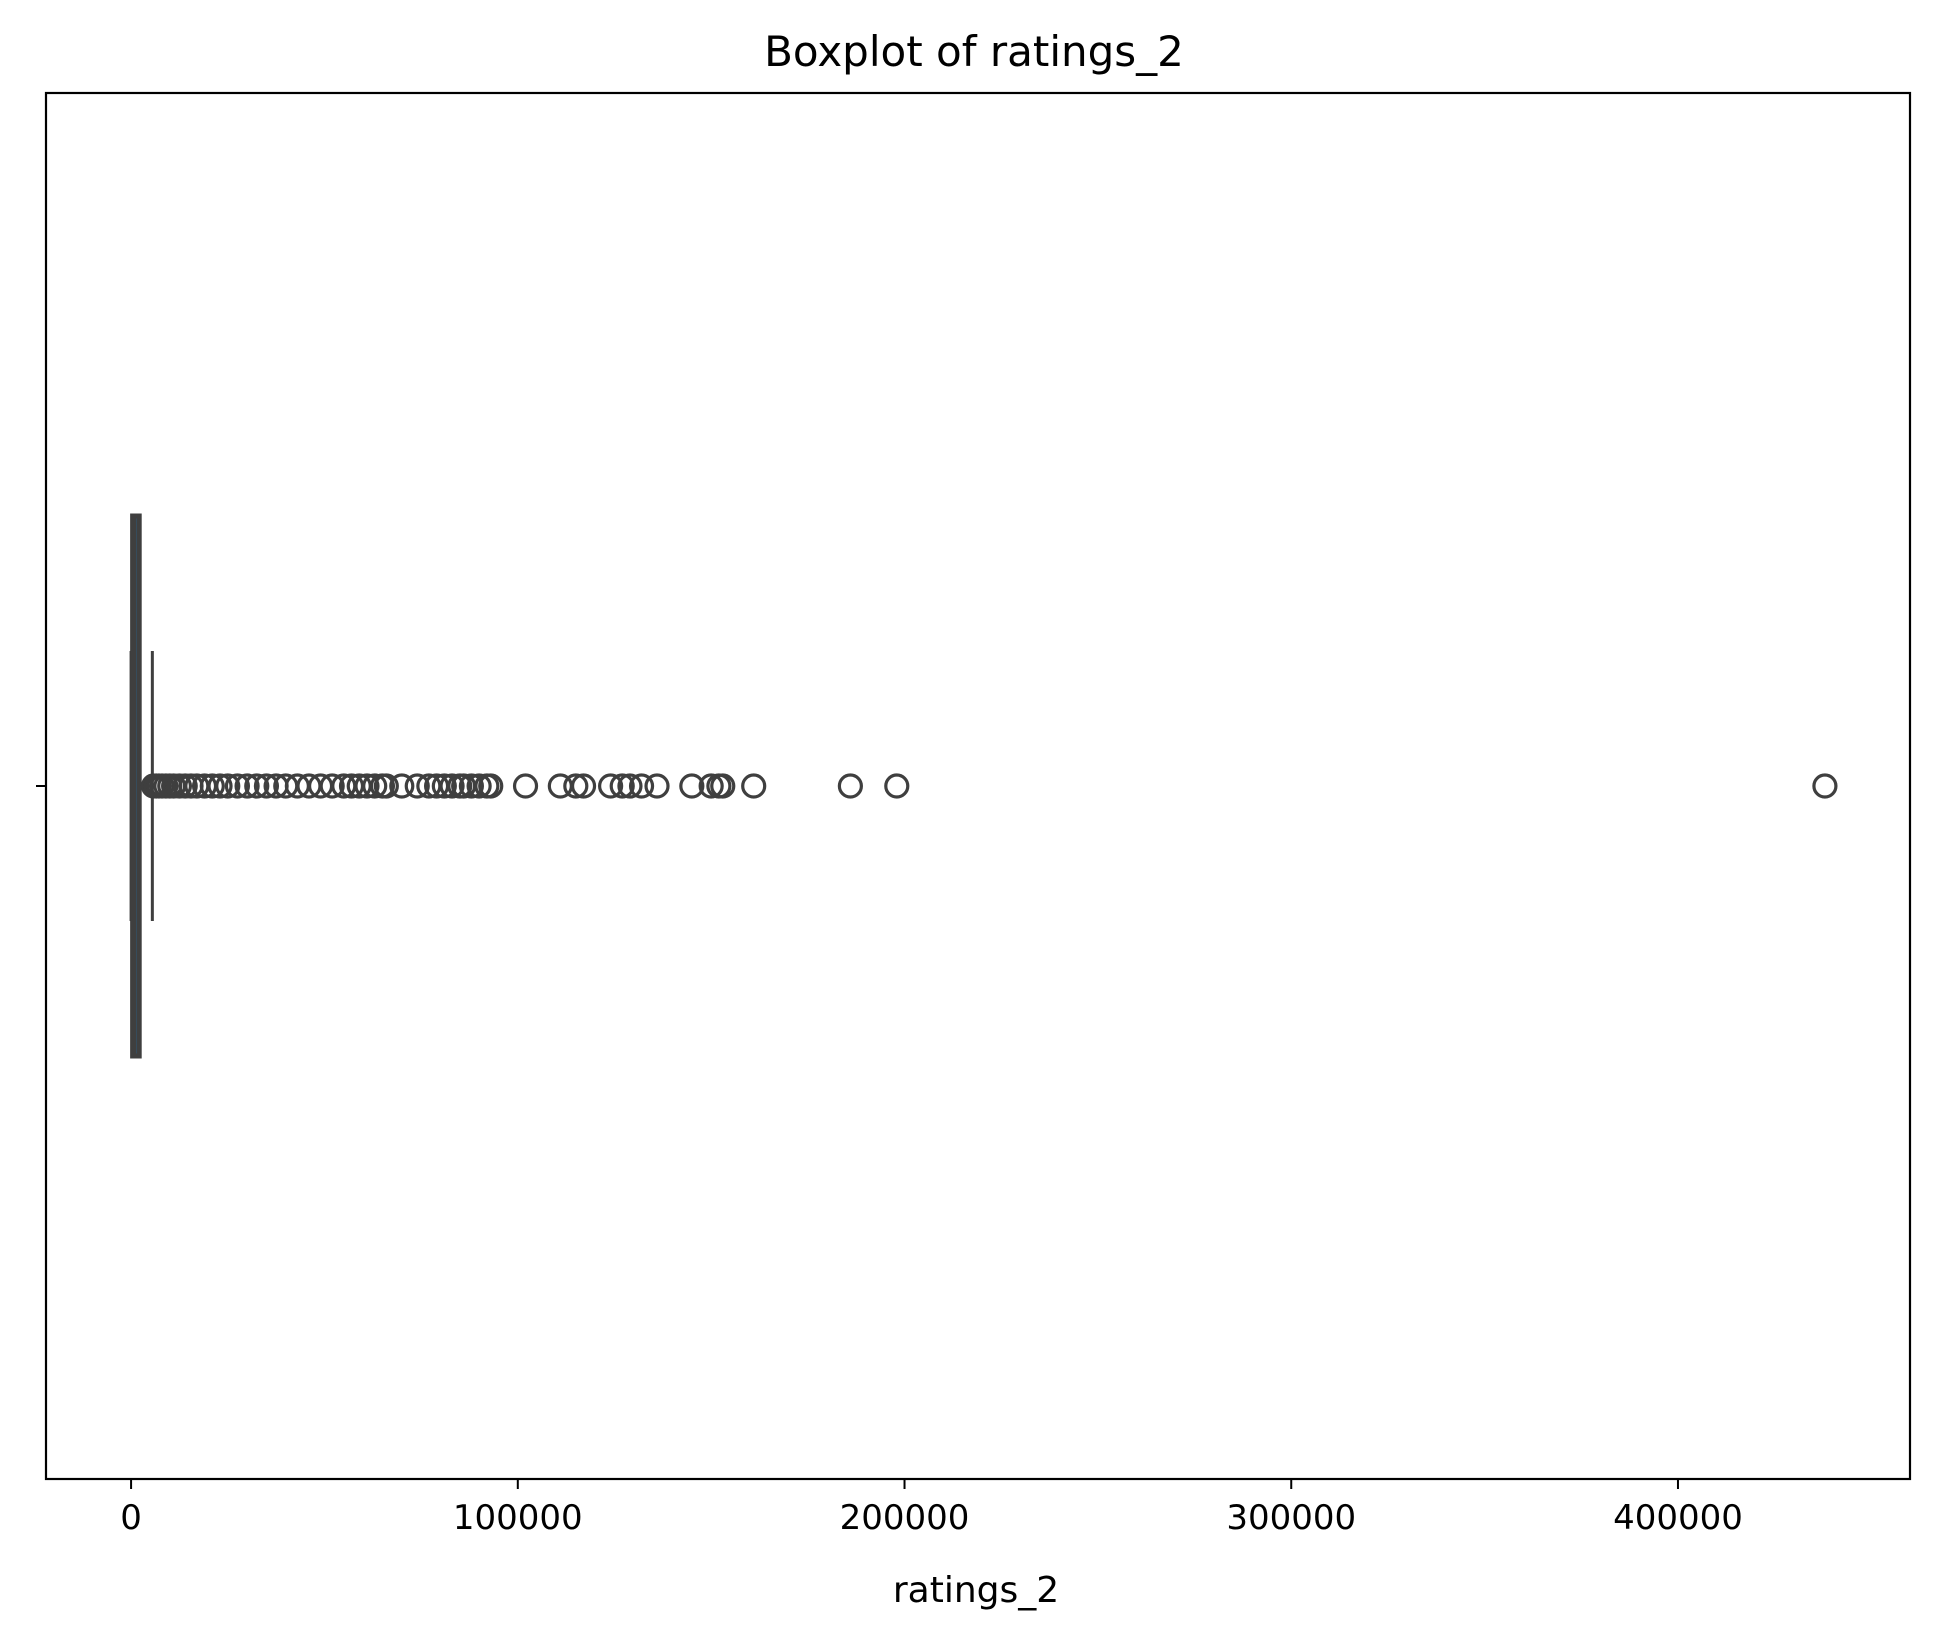 The height and width of the screenshot is (1639, 1934). I want to click on x-tick-label: 400000, so click(1678, 1518).